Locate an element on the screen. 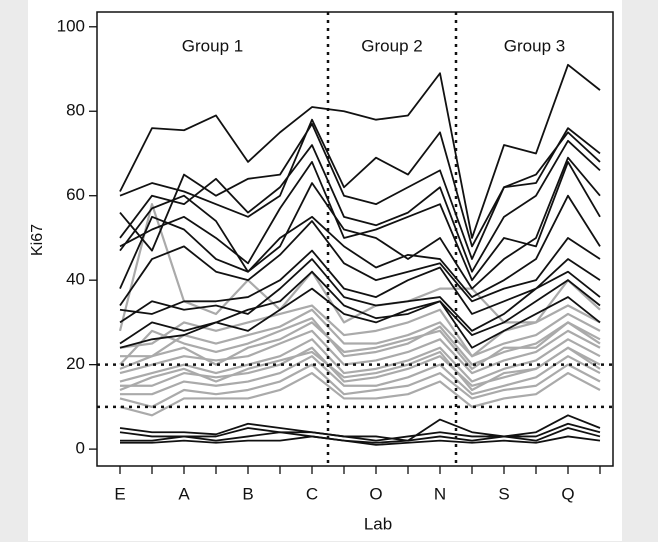  y-tick-label: 20 is located at coordinates (75, 363).